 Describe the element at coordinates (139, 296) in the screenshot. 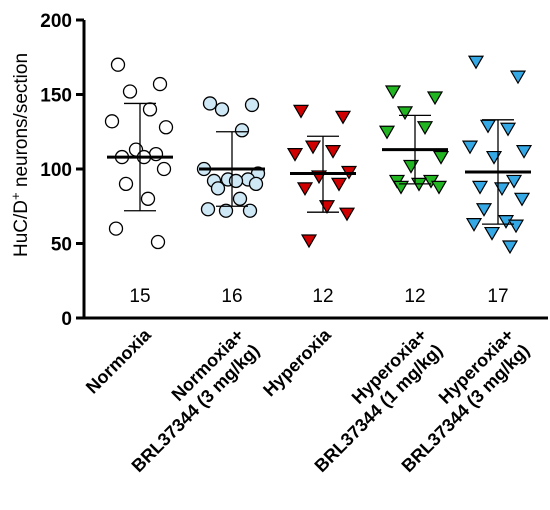

I see `n-label: 15` at that location.